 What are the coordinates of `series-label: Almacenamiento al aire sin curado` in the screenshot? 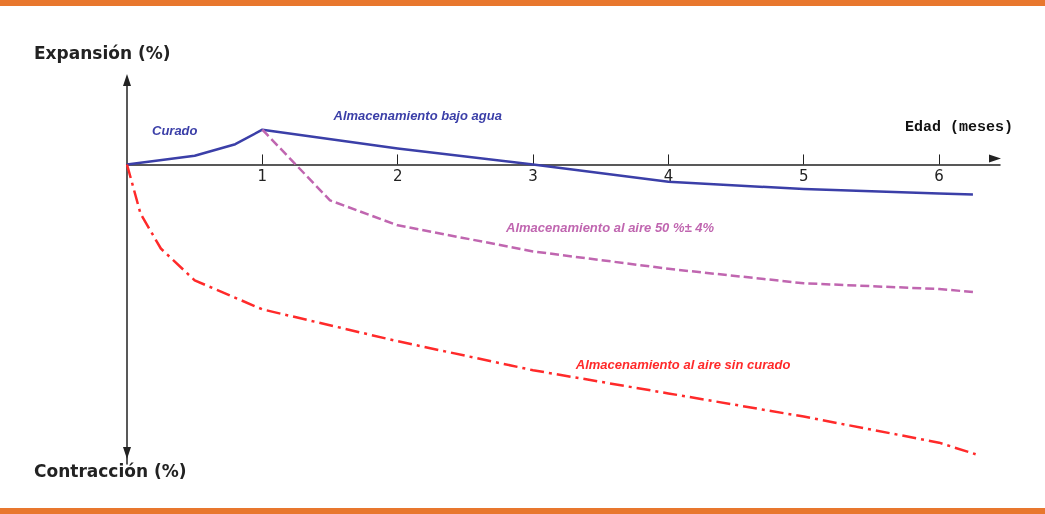 It's located at (682, 365).